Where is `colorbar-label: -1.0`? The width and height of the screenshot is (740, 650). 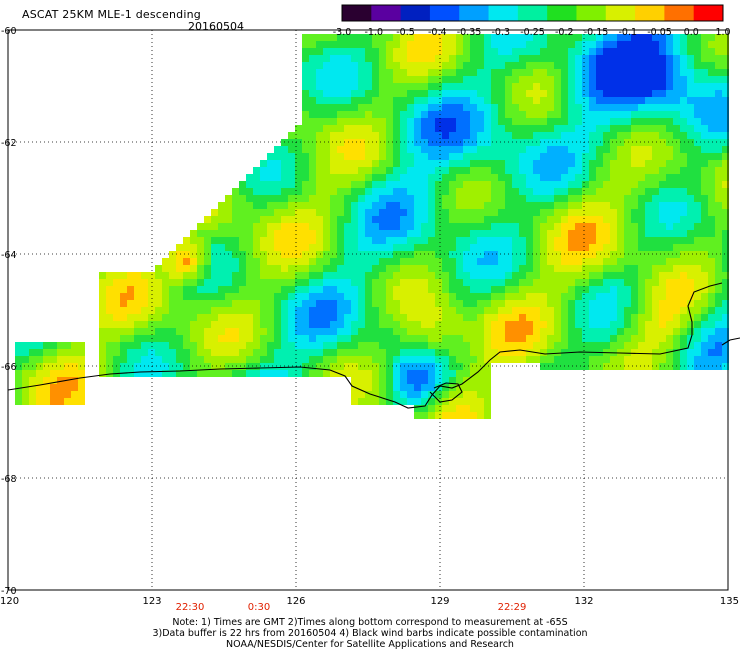 colorbar-label: -1.0 is located at coordinates (373, 32).